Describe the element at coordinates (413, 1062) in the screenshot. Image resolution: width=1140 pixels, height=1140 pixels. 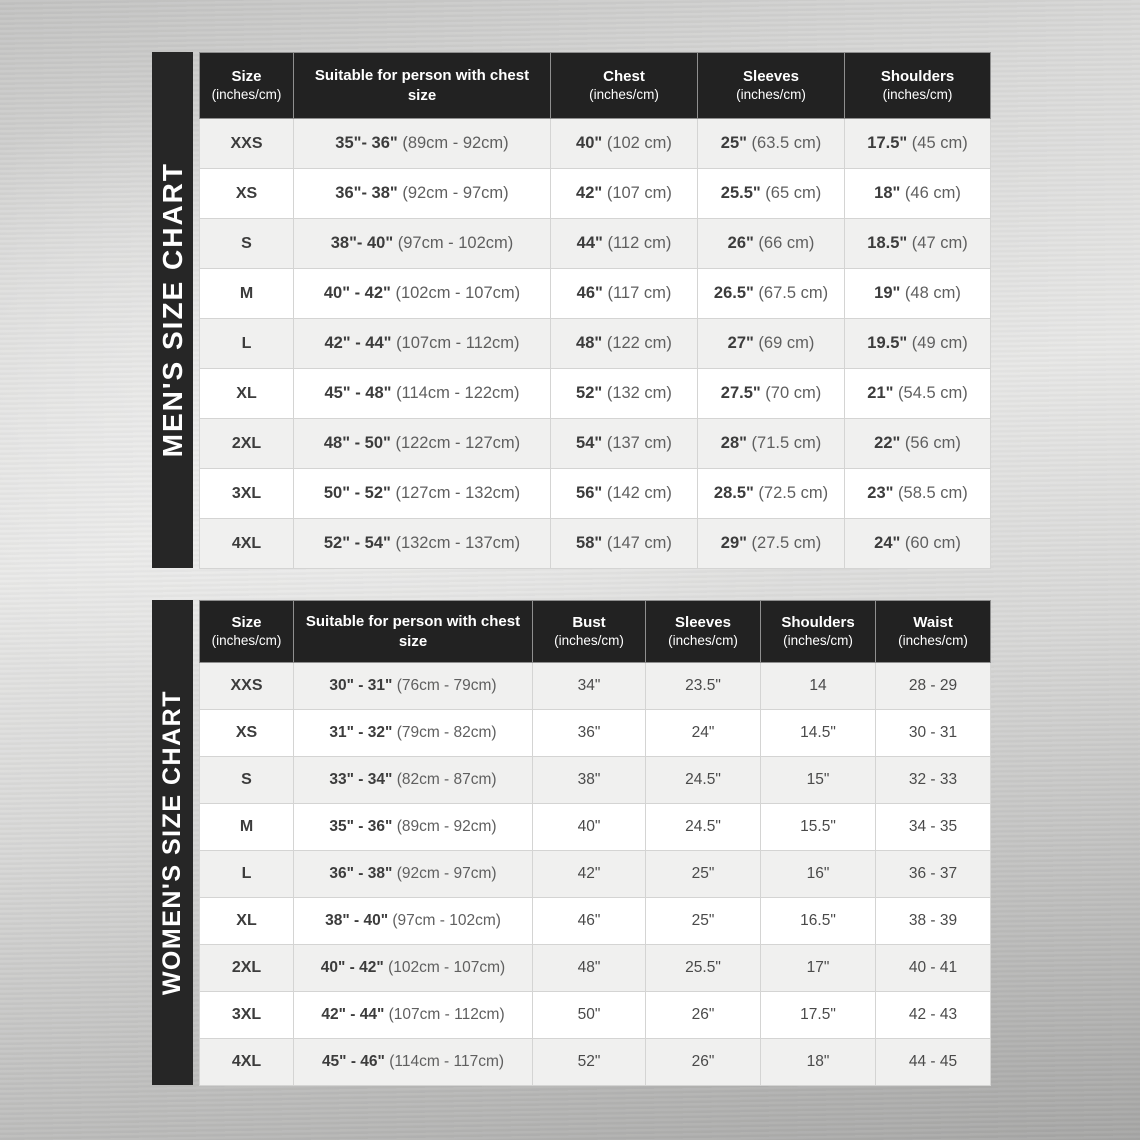
I see `suitable-chest-cell: 45" - 46" (114cm - 117cm)` at that location.